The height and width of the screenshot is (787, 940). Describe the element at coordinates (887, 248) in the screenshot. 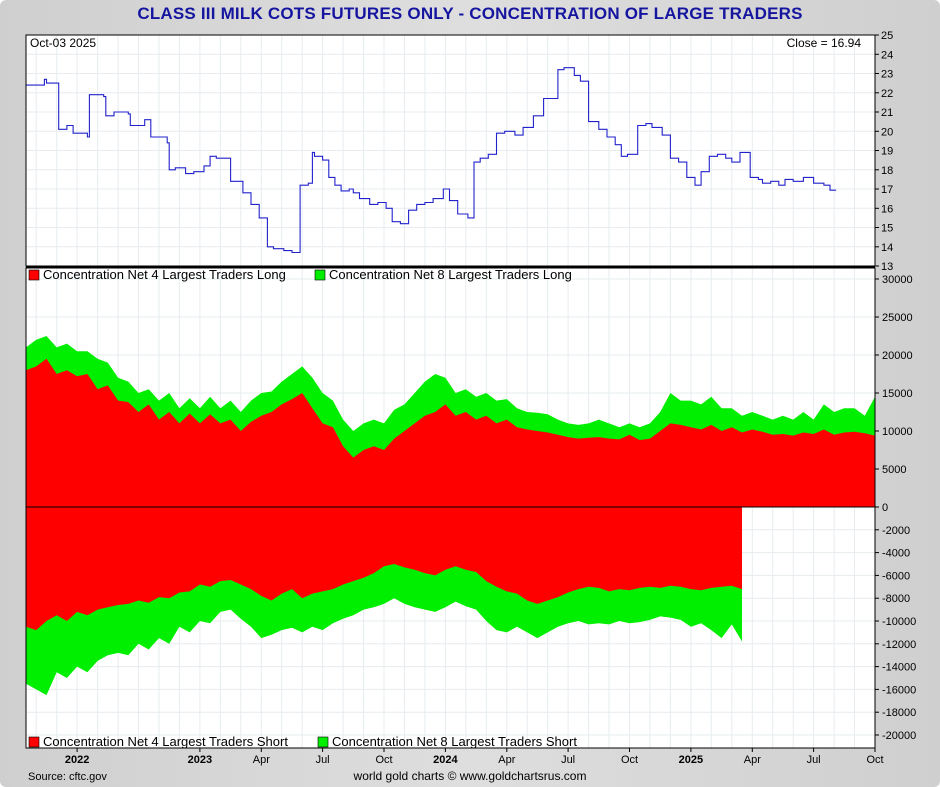

I see `price-y-tick-label: 14` at that location.